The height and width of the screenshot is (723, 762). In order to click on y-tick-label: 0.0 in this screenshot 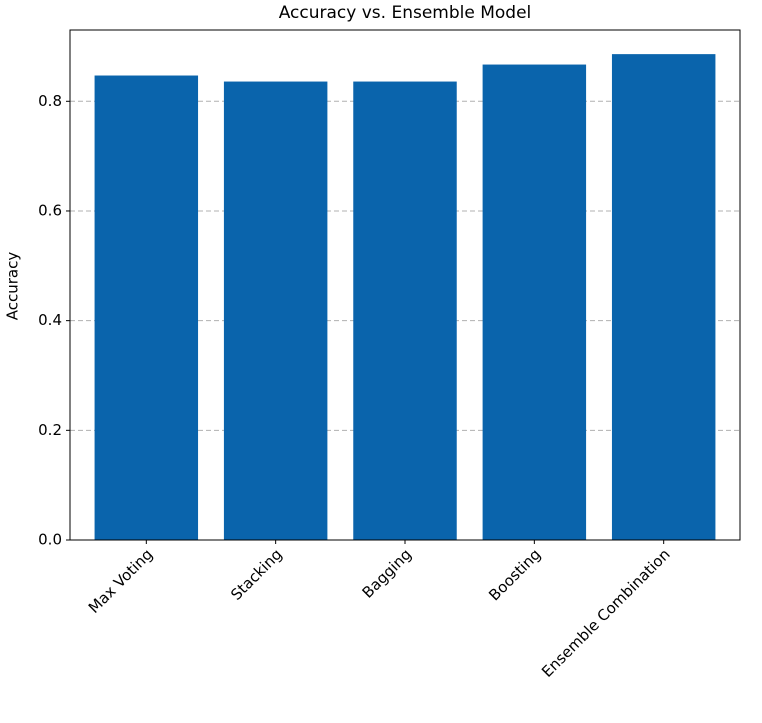, I will do `click(50, 540)`.